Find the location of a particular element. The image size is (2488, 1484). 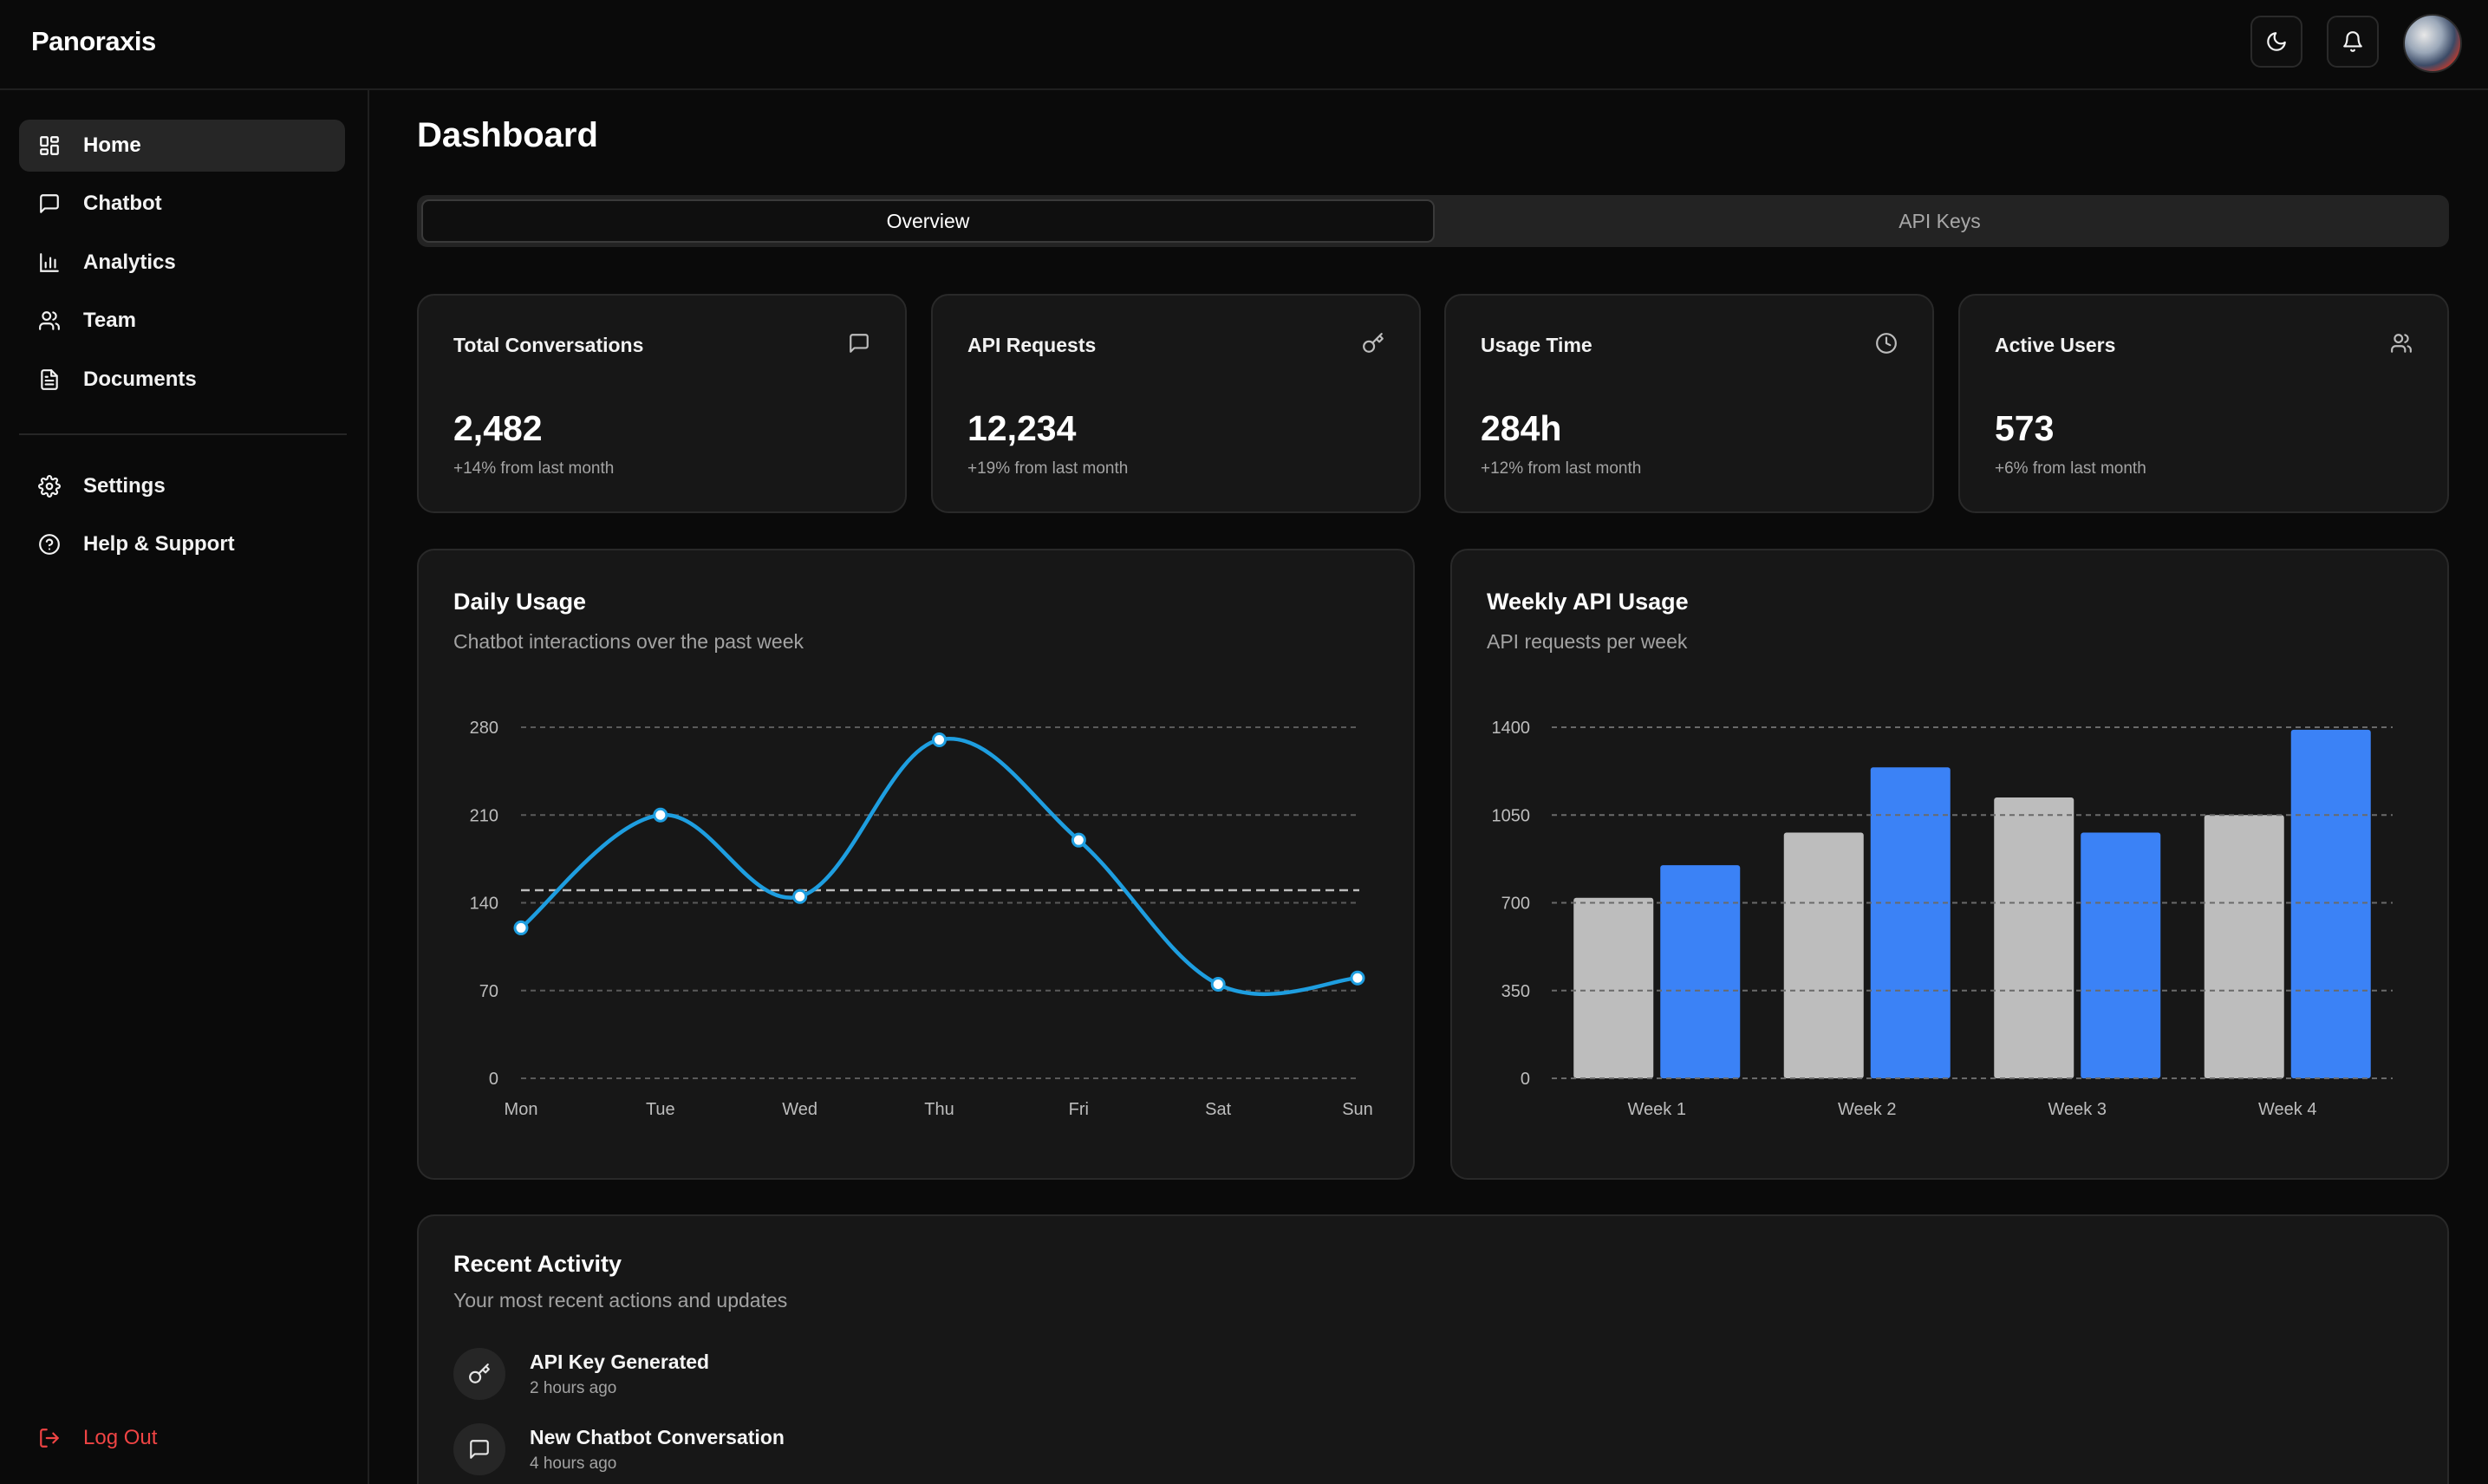

y-tick-label: 1050 is located at coordinates (1511, 815).